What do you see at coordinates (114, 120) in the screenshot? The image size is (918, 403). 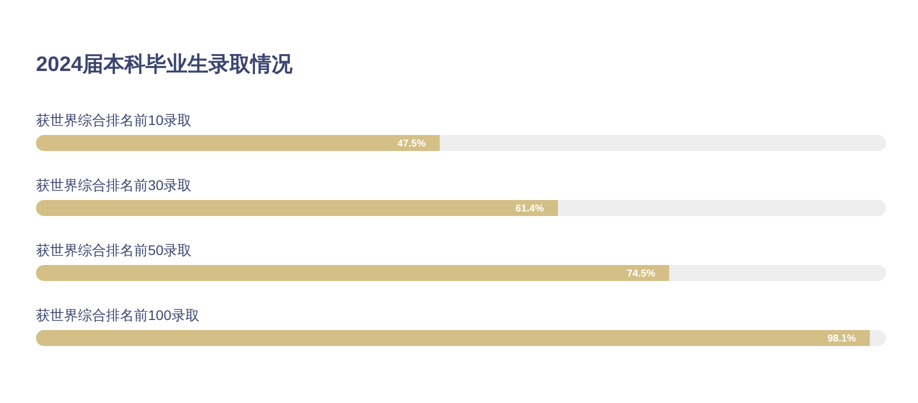 I see `y-tick-label: 获世界综合排名前10录取` at bounding box center [114, 120].